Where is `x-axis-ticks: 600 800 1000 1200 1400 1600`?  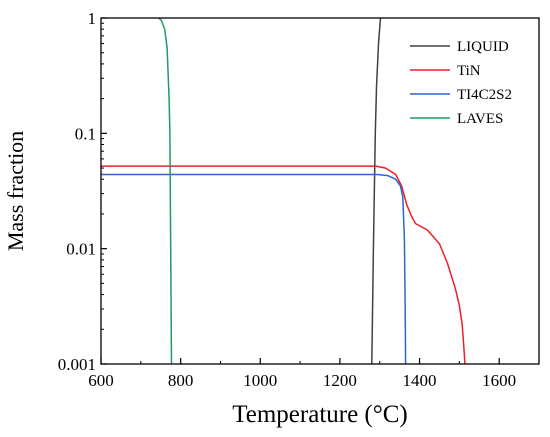 x-axis-ticks: 600 800 1000 1200 1400 1600 is located at coordinates (302, 374).